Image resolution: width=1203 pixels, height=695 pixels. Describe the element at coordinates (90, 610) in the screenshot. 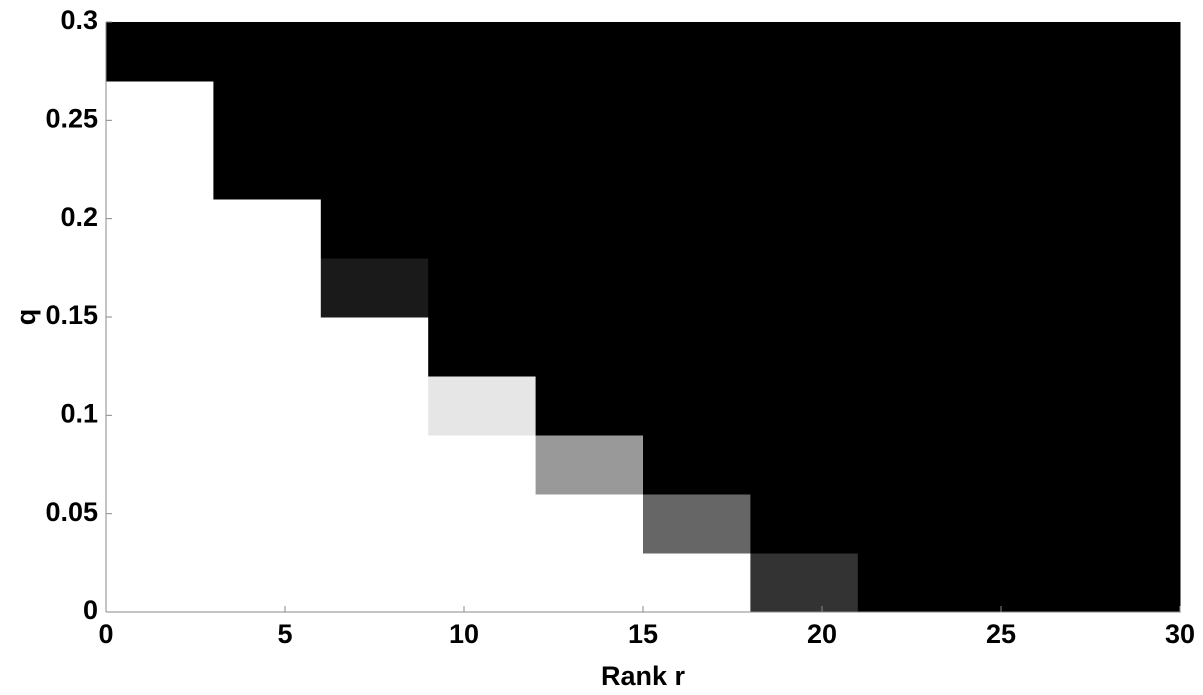

I see `y-tick-label: 0` at that location.